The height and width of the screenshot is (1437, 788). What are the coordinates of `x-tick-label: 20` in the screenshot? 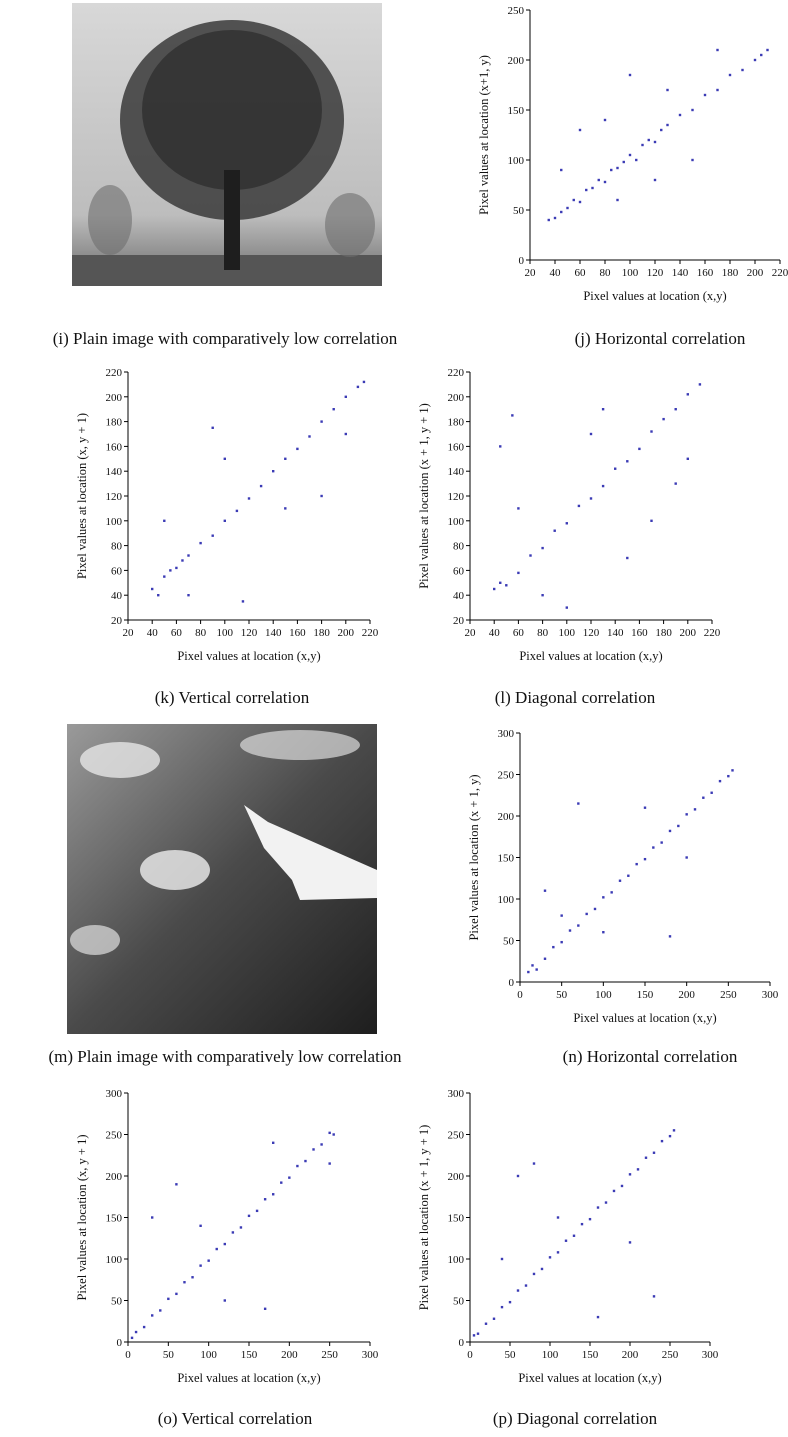 It's located at (129, 633).